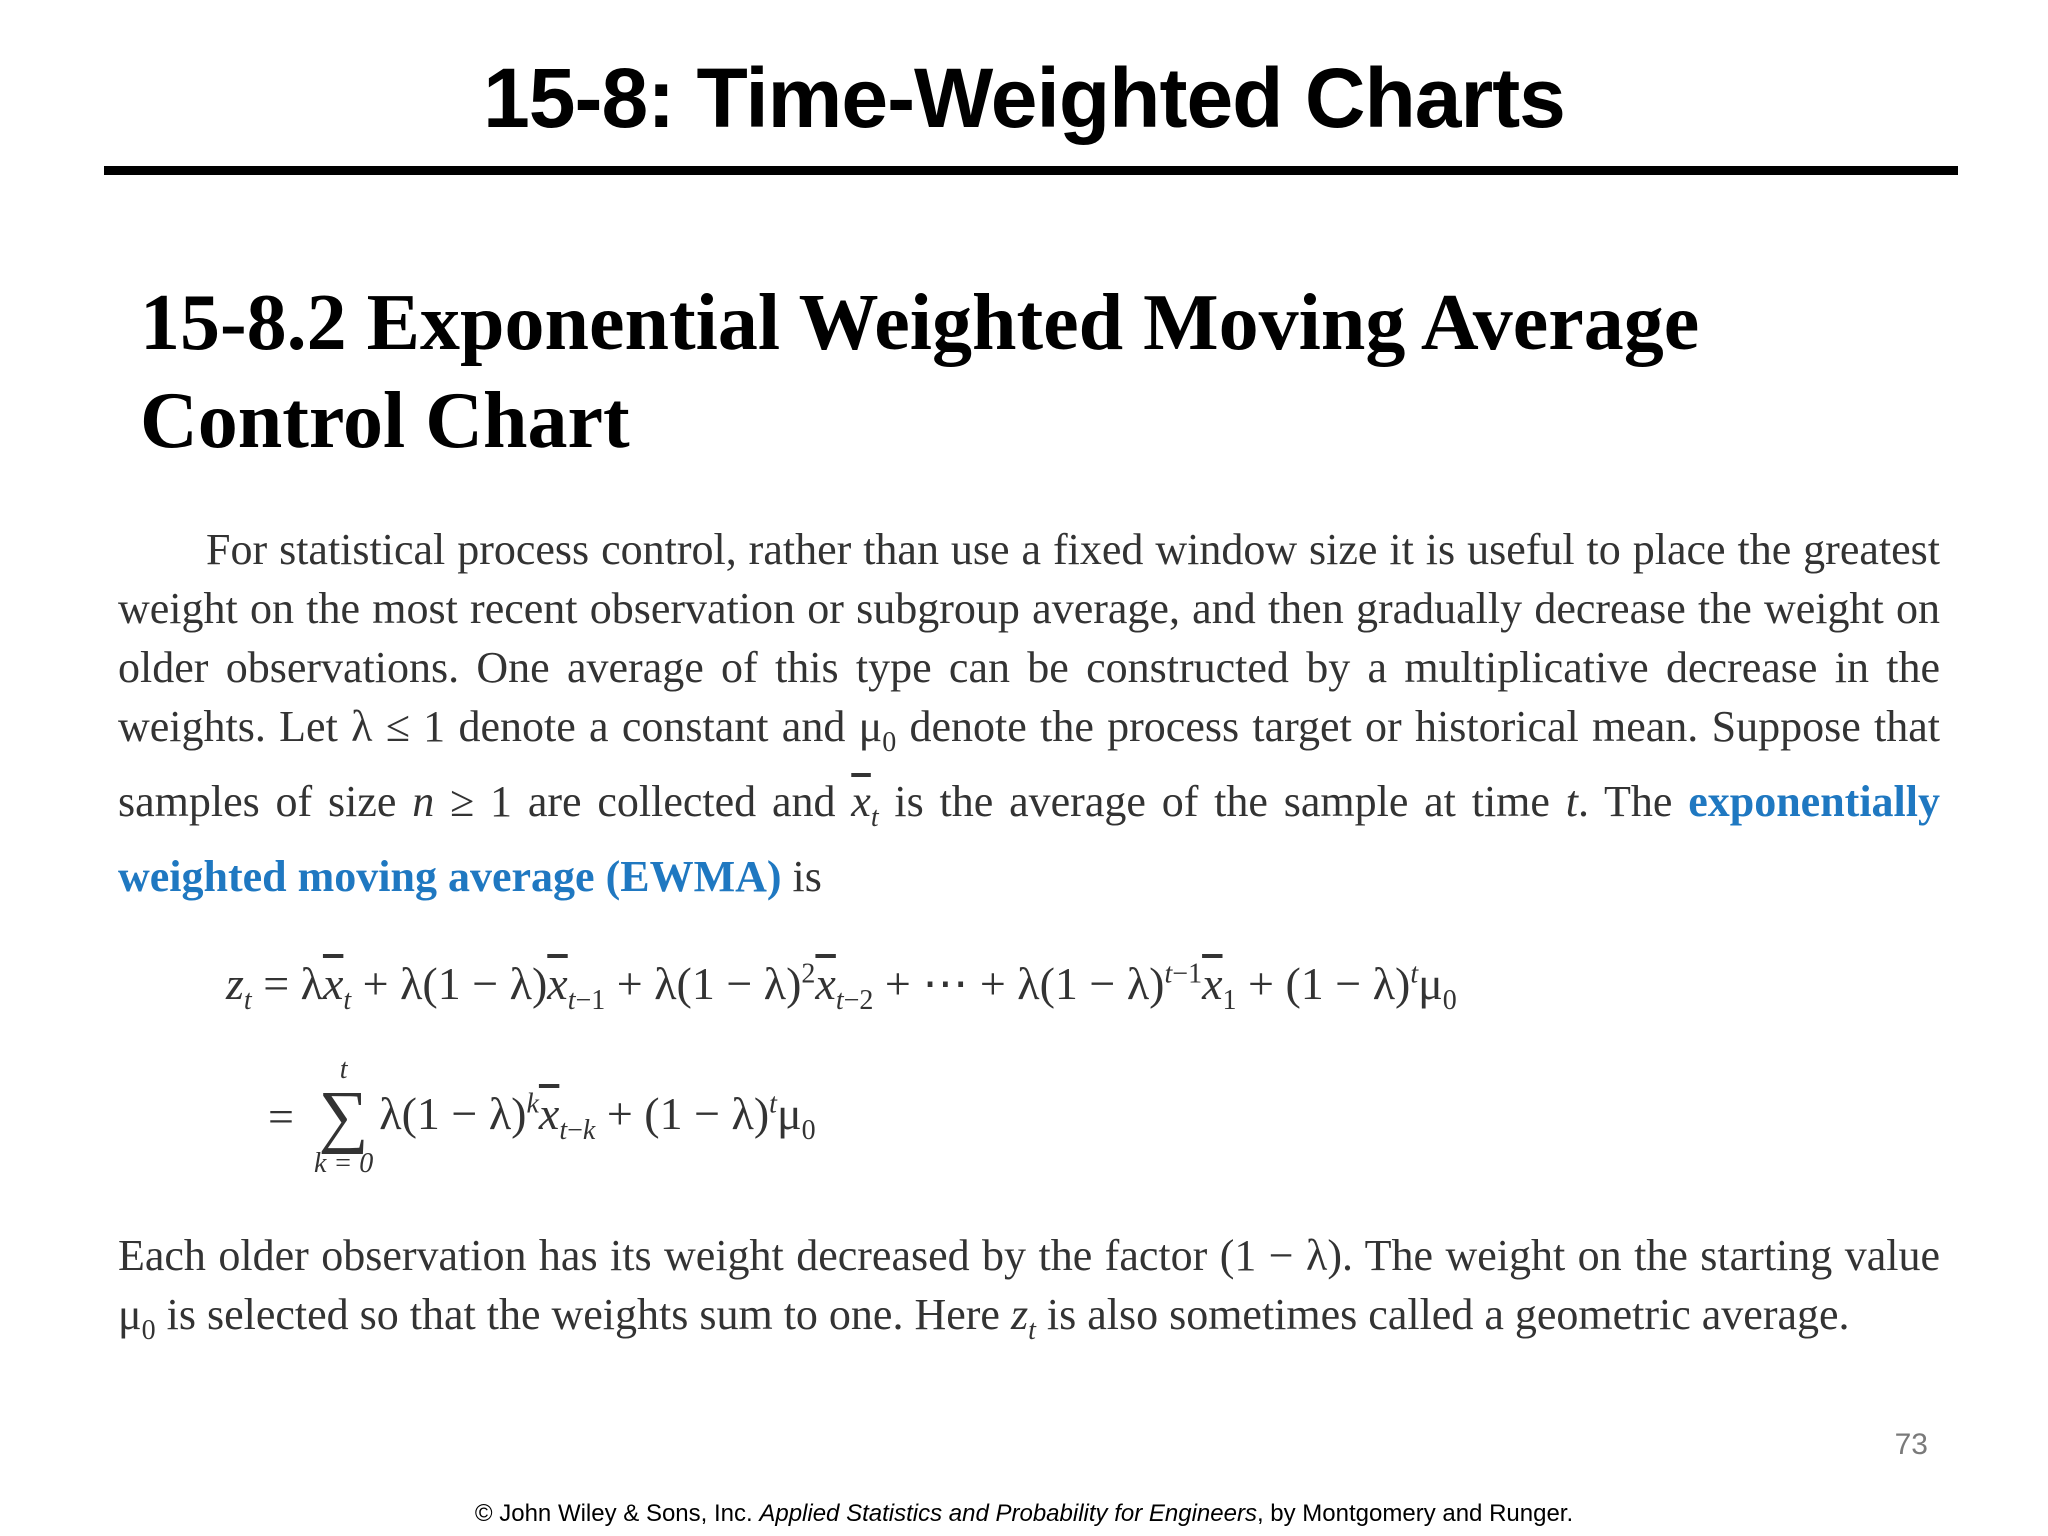  Describe the element at coordinates (1031, 170) in the screenshot. I see `title-divider` at that location.